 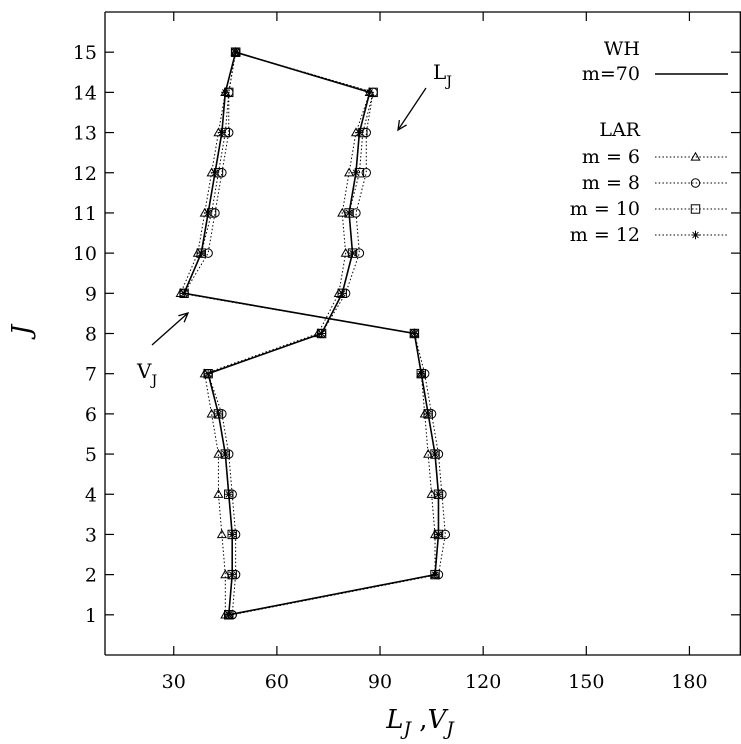 What do you see at coordinates (483, 682) in the screenshot?
I see `x-tick-label: 120` at bounding box center [483, 682].